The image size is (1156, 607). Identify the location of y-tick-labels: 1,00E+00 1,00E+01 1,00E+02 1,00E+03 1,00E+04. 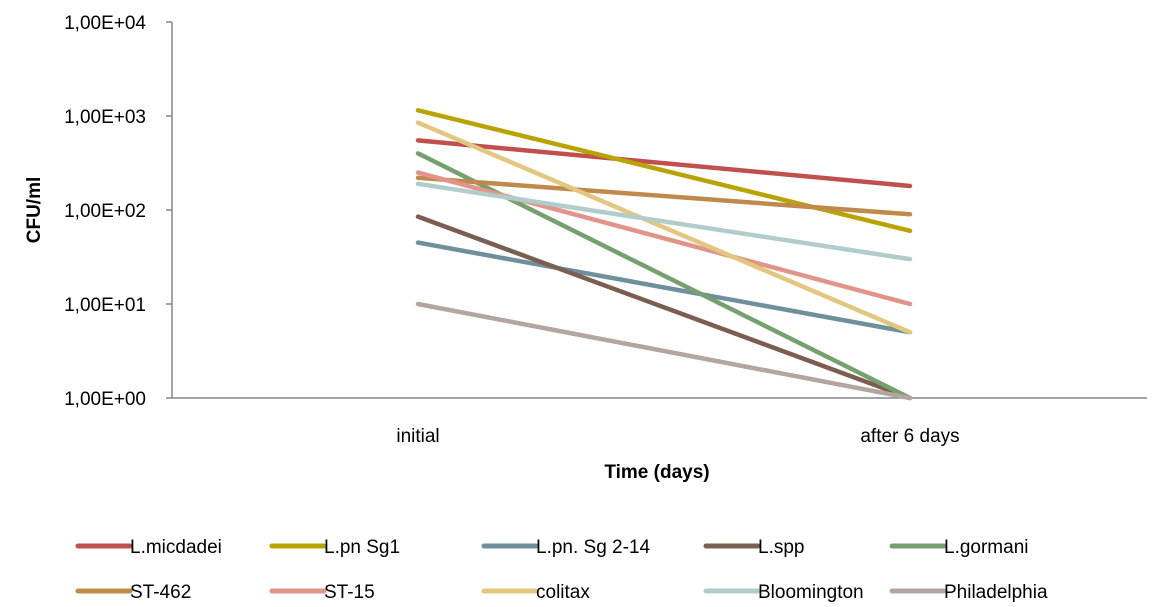
(118, 211).